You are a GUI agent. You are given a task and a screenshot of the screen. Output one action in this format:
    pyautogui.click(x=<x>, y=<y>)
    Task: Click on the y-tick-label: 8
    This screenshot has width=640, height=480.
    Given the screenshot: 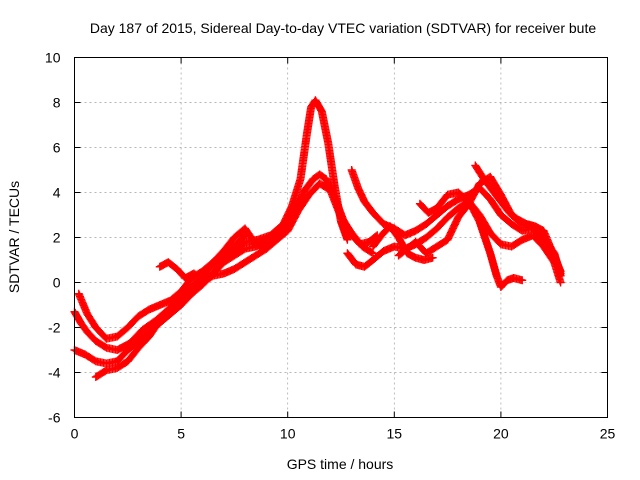 What is the action you would take?
    pyautogui.click(x=57, y=103)
    